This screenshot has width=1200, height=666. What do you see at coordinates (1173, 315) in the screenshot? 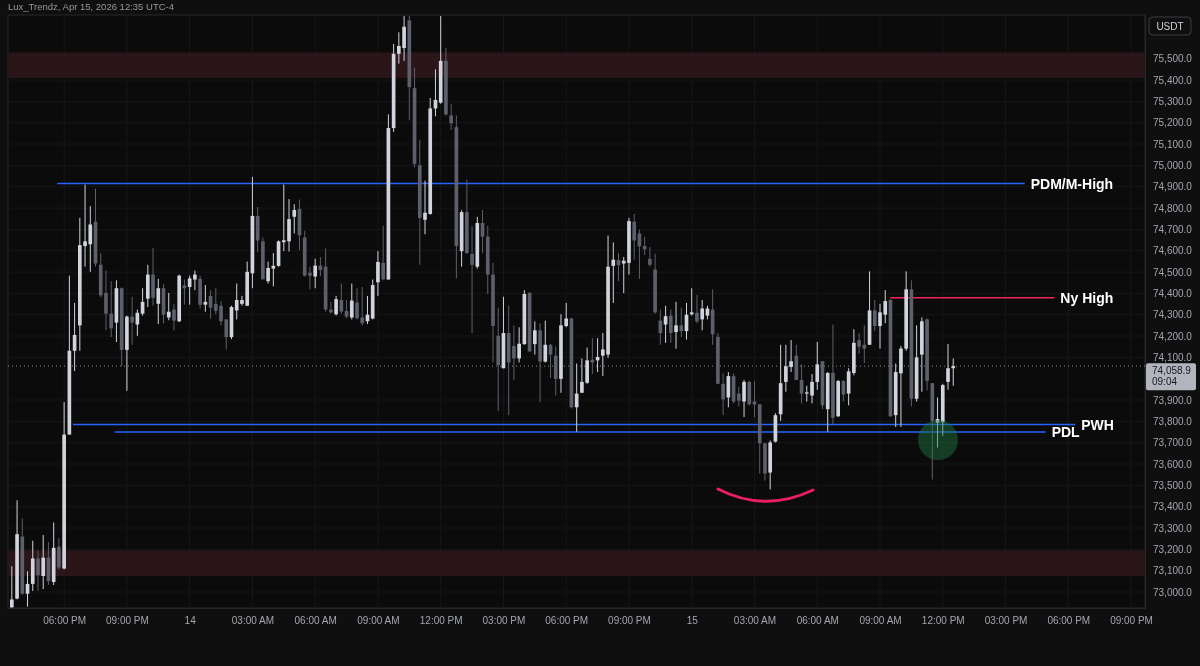
I see `y-tick-label: 74,300.0` at bounding box center [1173, 315].